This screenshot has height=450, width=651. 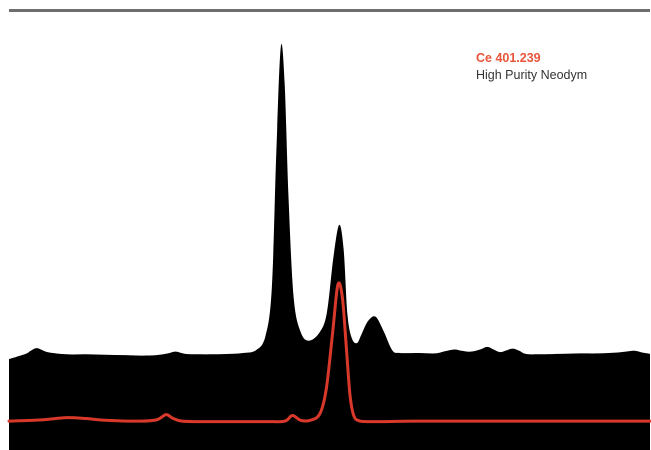 I want to click on top-rule, so click(x=329, y=10).